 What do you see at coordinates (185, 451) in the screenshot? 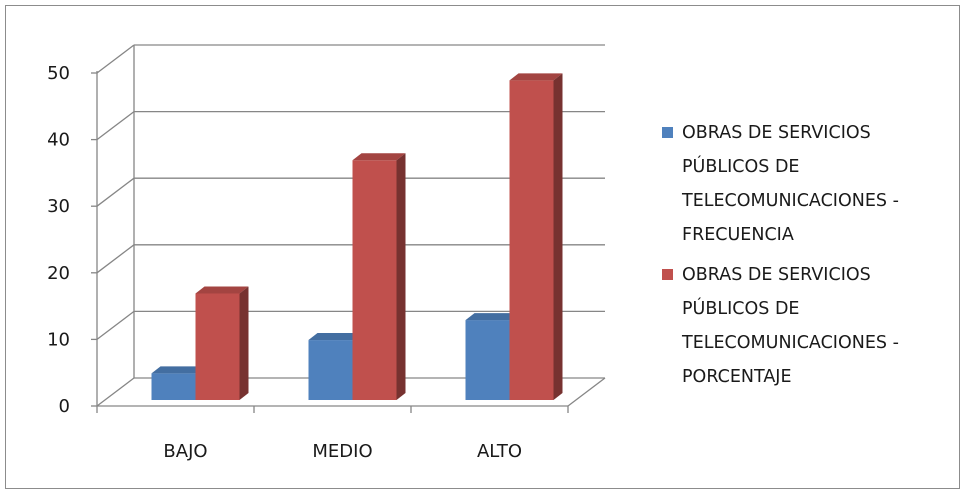
I see `x-tick-label: BAJO` at bounding box center [185, 451].